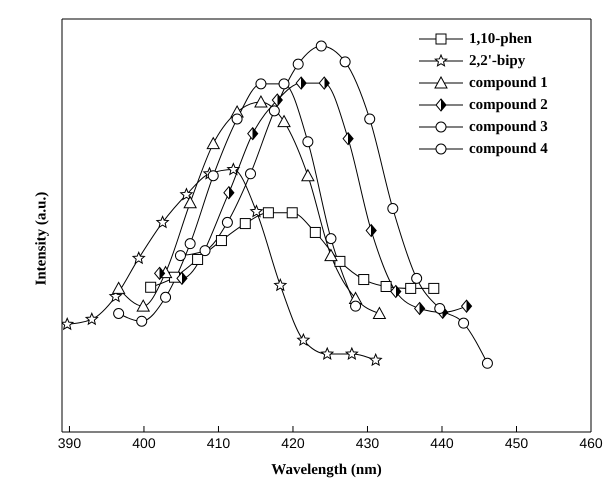 The image size is (616, 486). Describe the element at coordinates (293, 442) in the screenshot. I see `x-tick-label: 420` at that location.